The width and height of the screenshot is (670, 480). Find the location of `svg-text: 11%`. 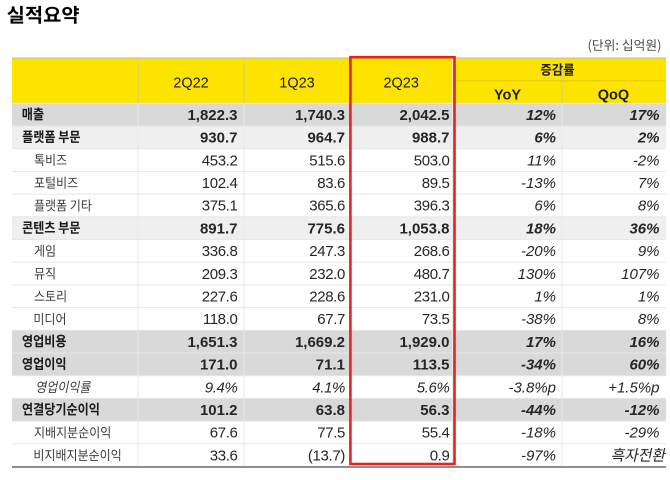

svg-text: 11% is located at coordinates (541, 160).